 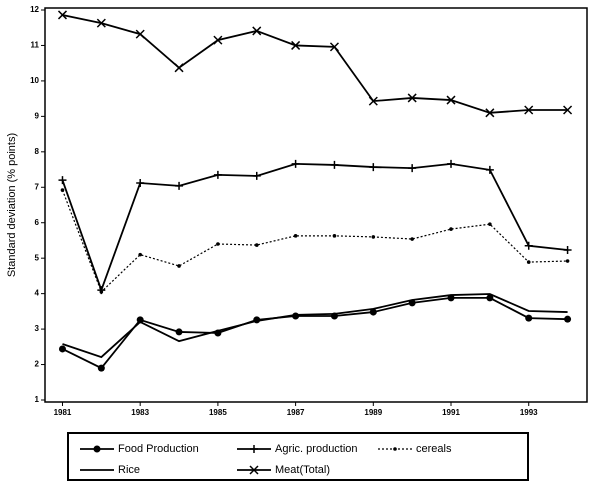 What do you see at coordinates (37, 151) in the screenshot?
I see `y-tick-label: 8` at bounding box center [37, 151].